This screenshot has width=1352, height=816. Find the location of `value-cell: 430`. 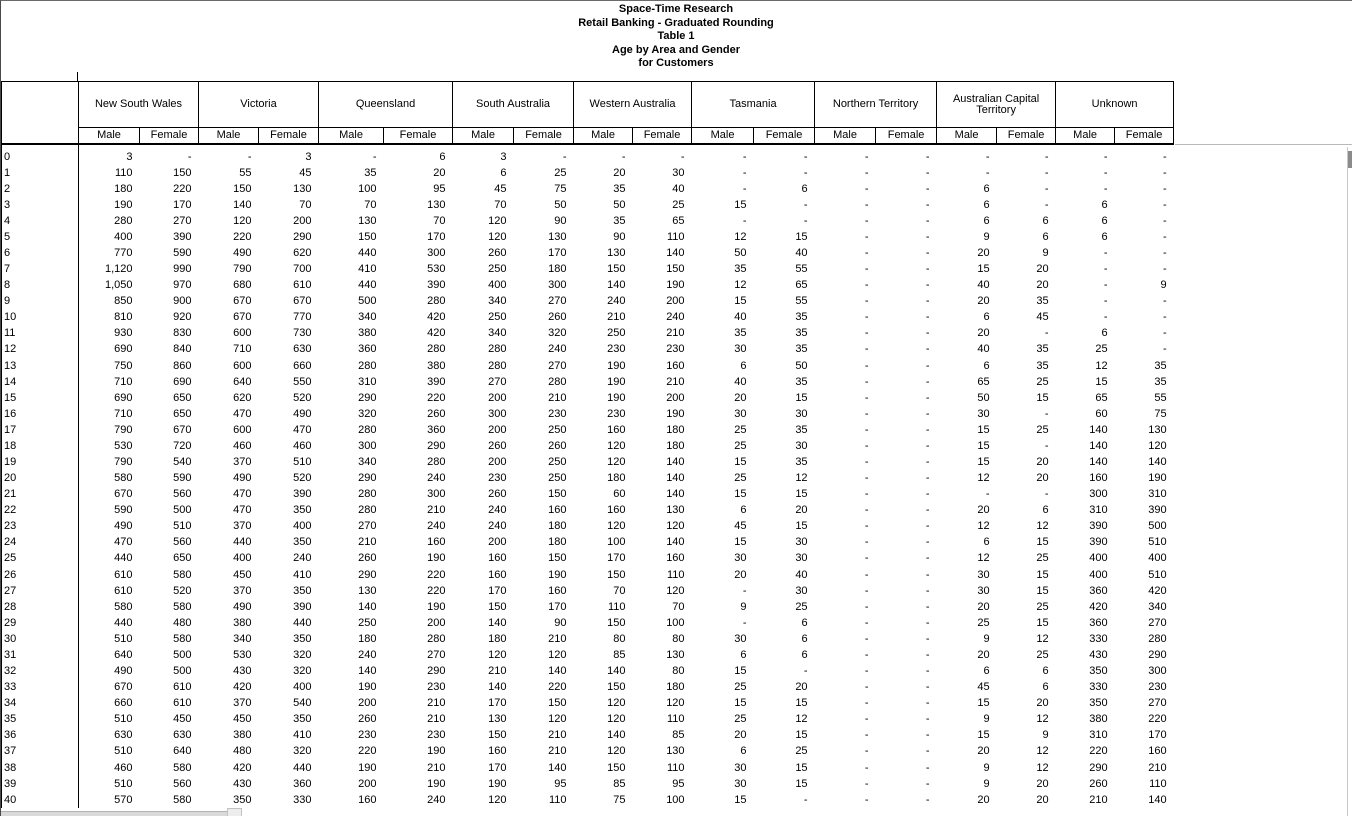

value-cell: 430 is located at coordinates (242, 783).